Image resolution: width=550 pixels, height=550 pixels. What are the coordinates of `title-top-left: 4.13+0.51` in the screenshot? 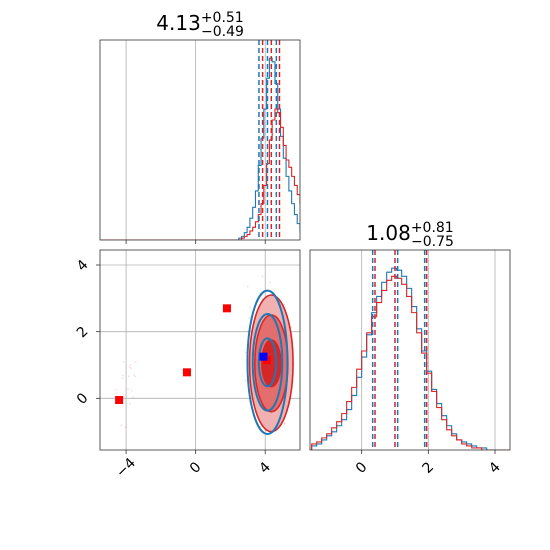 It's located at (199, 22).